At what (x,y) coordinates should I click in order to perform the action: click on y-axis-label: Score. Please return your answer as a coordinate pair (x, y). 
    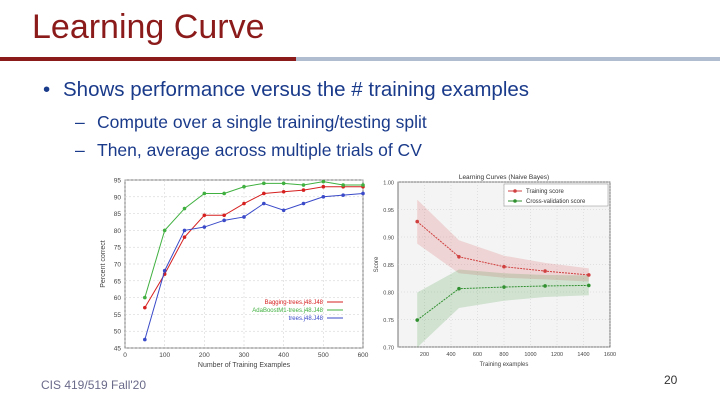
    Looking at the image, I should click on (377, 264).